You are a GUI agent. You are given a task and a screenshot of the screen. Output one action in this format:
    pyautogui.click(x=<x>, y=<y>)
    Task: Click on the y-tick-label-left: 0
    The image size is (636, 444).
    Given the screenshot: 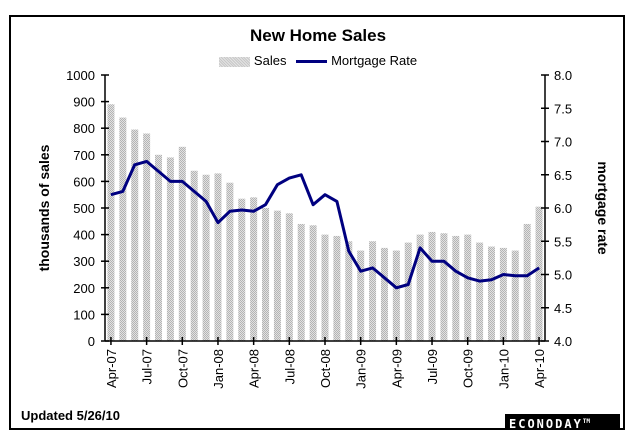 What is the action you would take?
    pyautogui.click(x=91, y=341)
    